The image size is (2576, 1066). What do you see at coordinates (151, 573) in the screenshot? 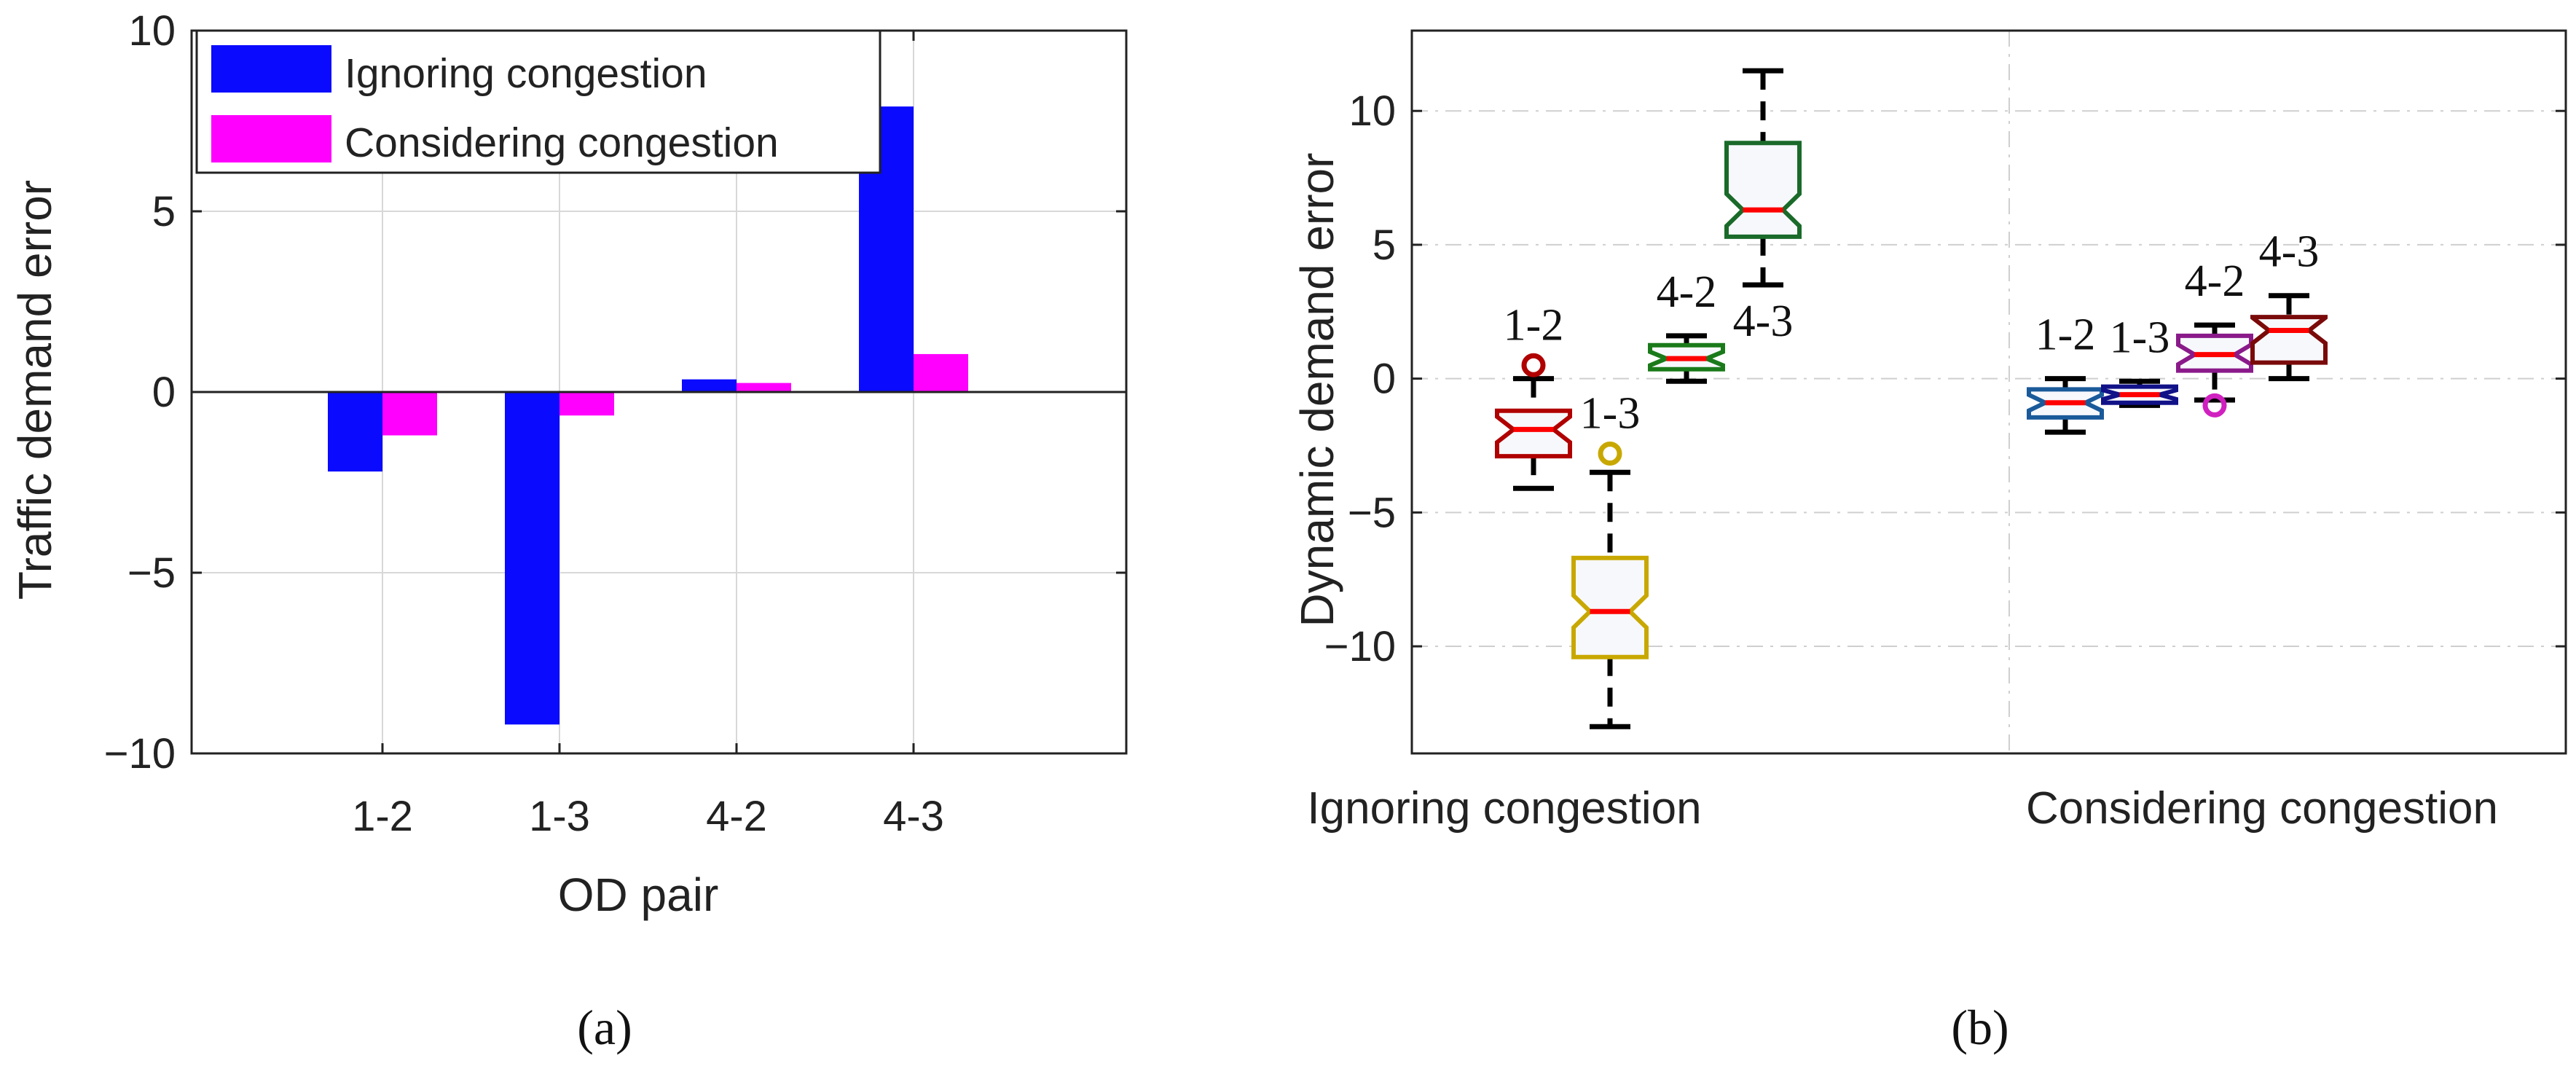
I see `panel-a-ytick-label: −5` at bounding box center [151, 573].